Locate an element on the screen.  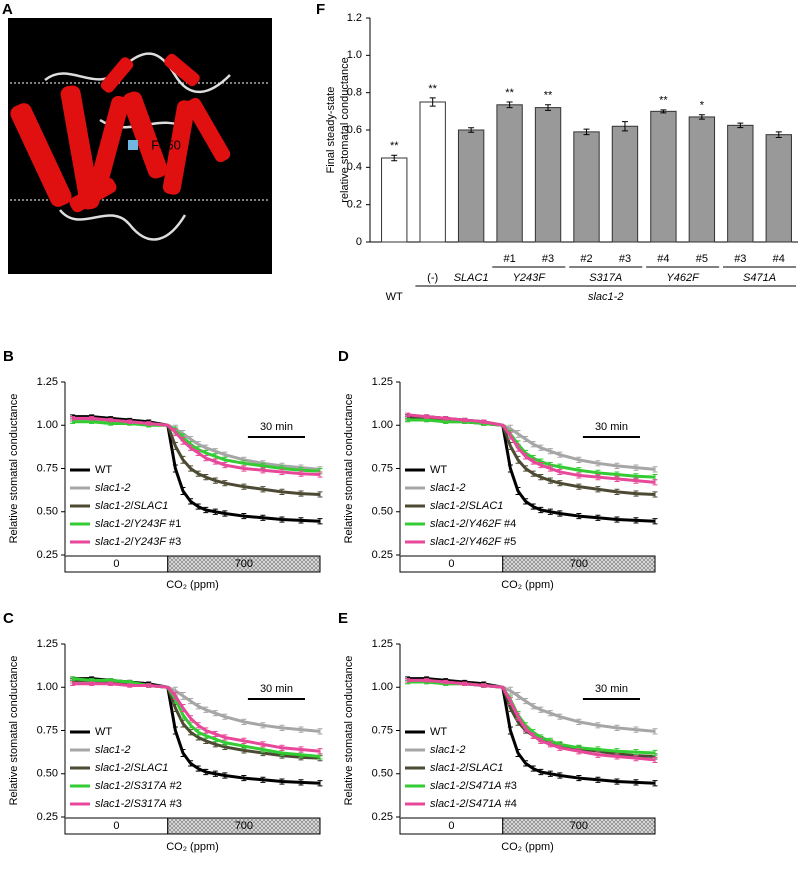
legend-label: slac1-2/Y462F #5 is located at coordinates (473, 542).